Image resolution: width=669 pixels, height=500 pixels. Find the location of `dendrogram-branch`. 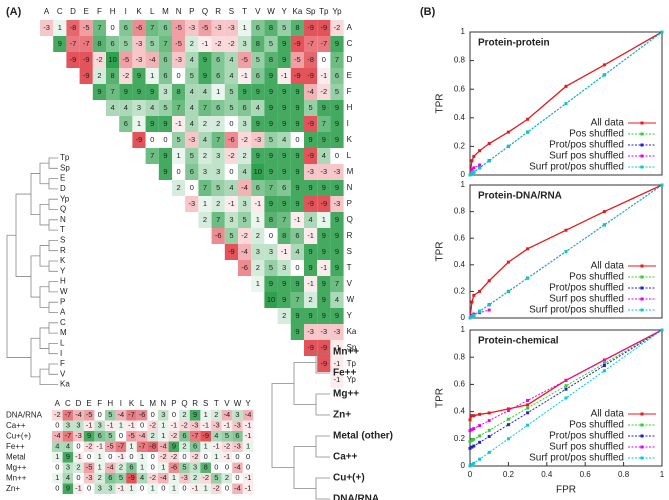

dendrogram-branch is located at coordinates (44, 256).